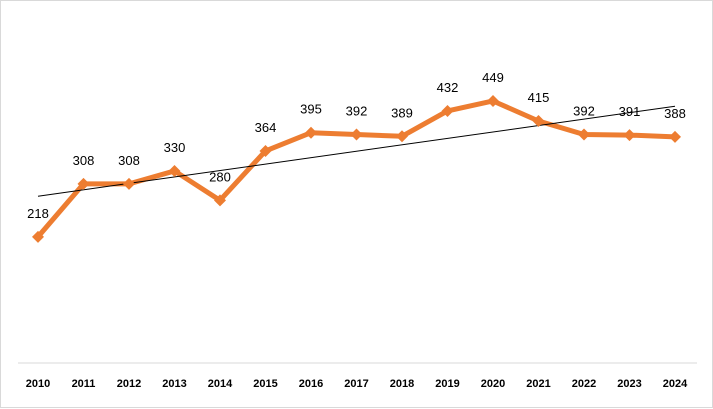 The height and width of the screenshot is (409, 713). What do you see at coordinates (448, 87) in the screenshot?
I see `data-label: 432` at bounding box center [448, 87].